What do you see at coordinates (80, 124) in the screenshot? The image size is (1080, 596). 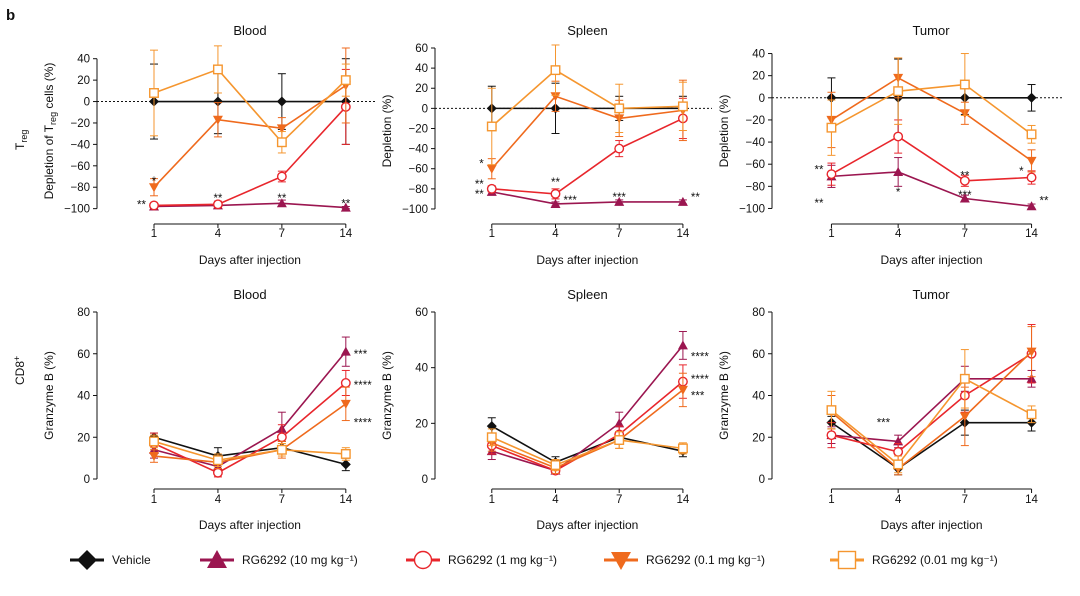 I see `y-tick-label: −20` at bounding box center [80, 124].